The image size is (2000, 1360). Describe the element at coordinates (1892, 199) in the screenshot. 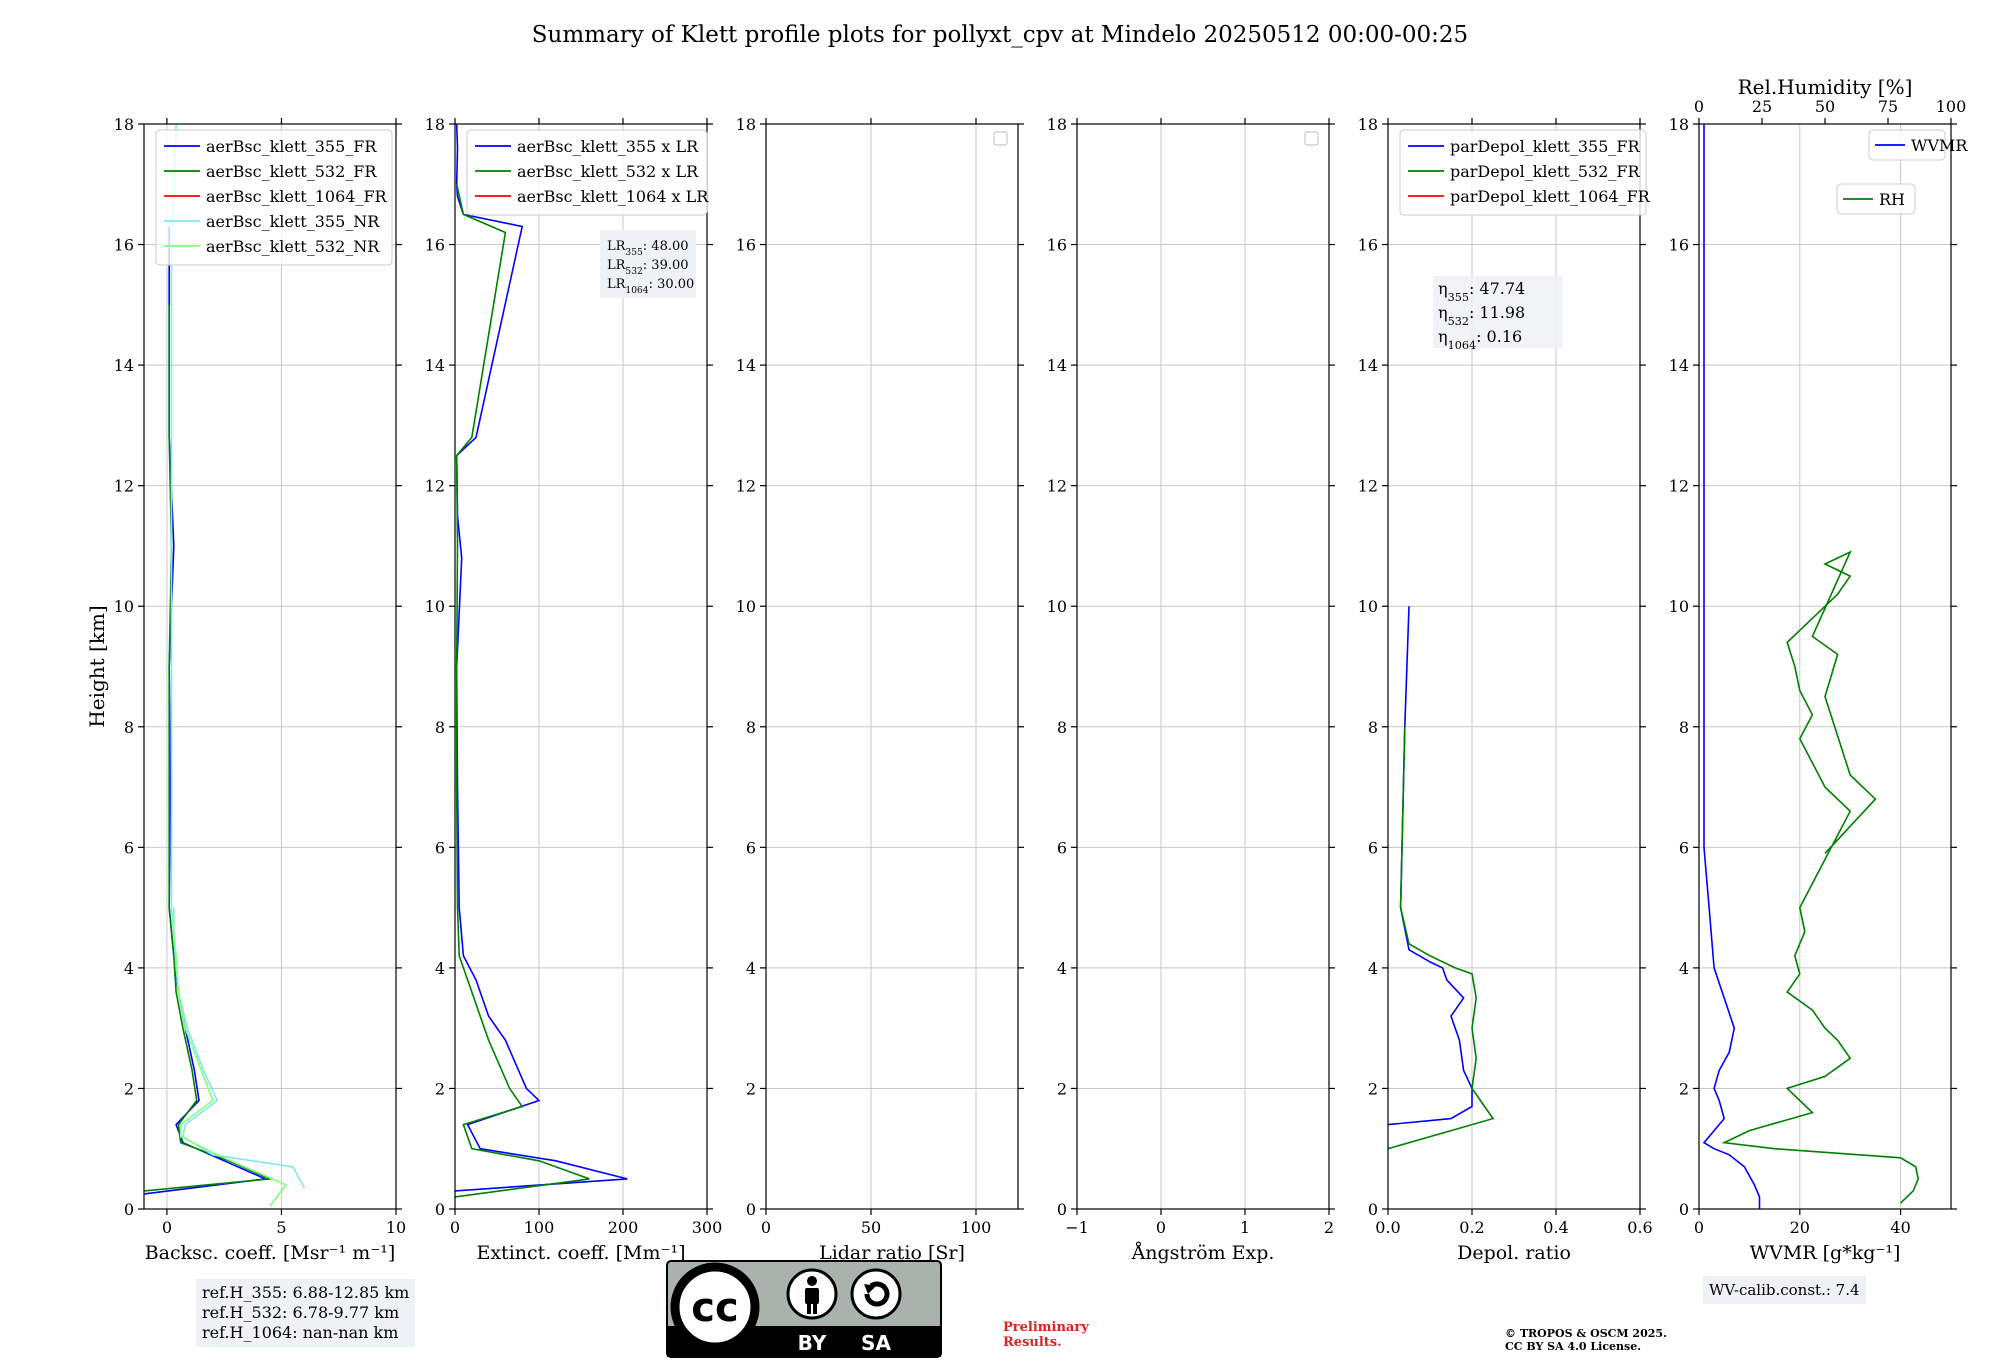

I see `panel-6-legend-label-RH: RH` at that location.